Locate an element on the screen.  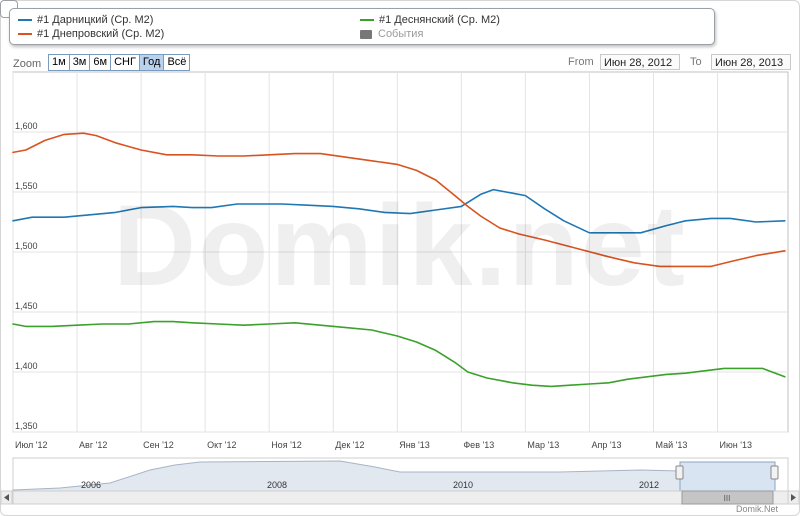
legend-label-darnitsky: #1 Дарницкий (Ср. М2) is located at coordinates (95, 20).